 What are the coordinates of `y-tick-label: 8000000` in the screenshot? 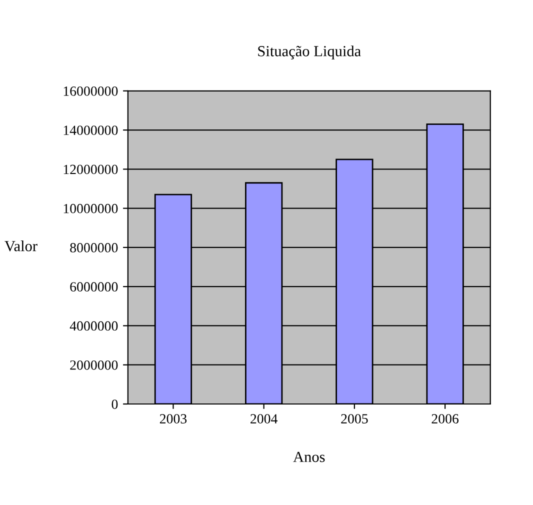 It's located at (94, 247).